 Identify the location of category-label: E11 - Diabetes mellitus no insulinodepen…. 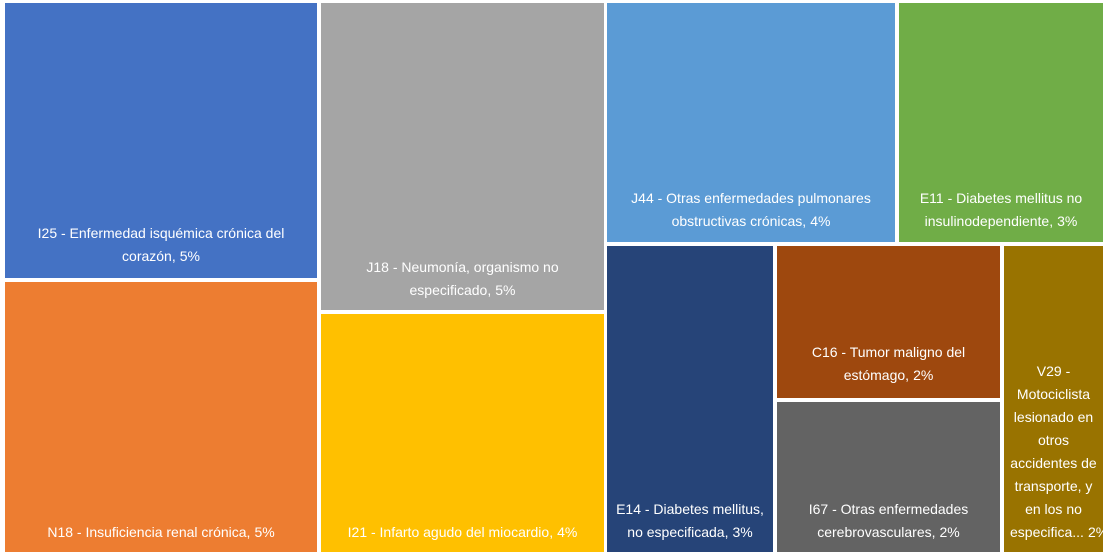
(1001, 209).